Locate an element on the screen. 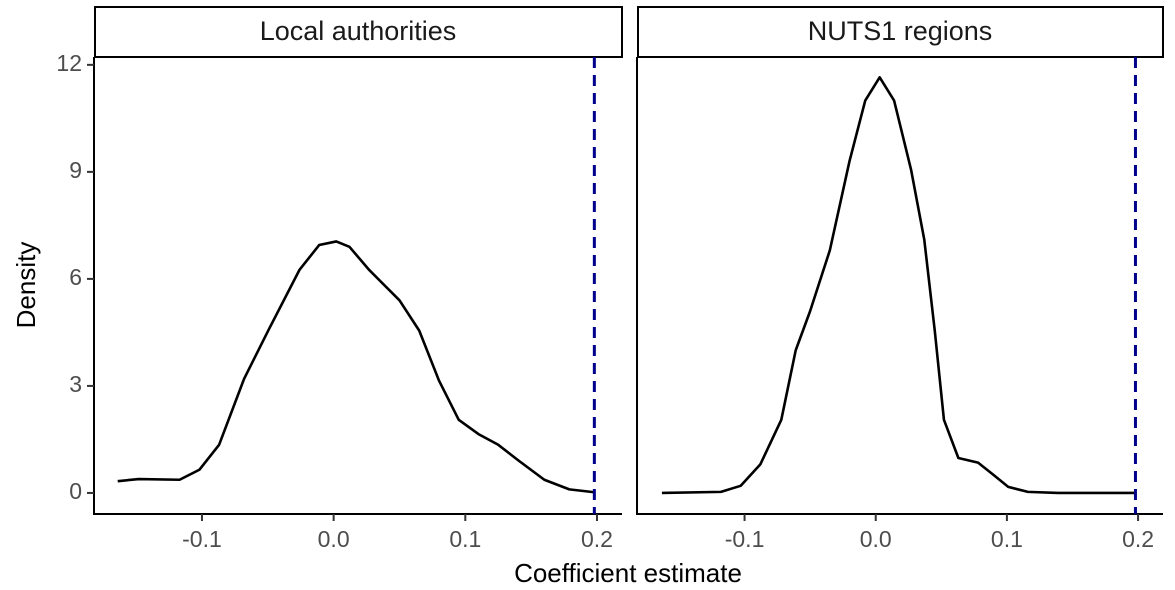 This screenshot has height=590, width=1175. y-tick-label: 0 is located at coordinates (75, 491).